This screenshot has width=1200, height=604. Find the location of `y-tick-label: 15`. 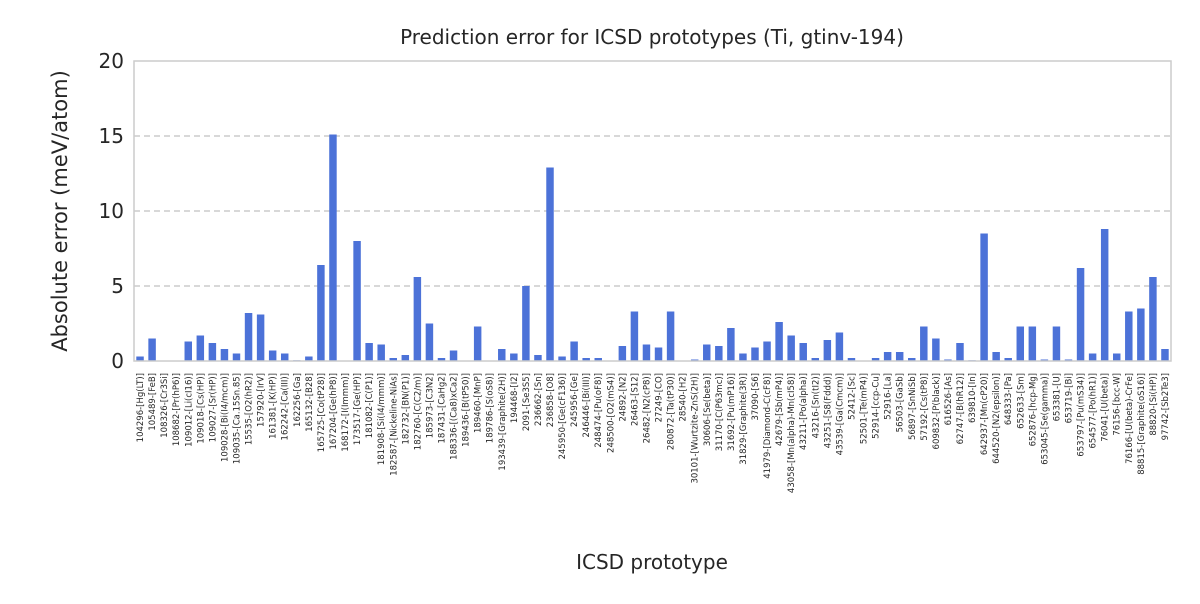

y-tick-label: 15 is located at coordinates (111, 136).